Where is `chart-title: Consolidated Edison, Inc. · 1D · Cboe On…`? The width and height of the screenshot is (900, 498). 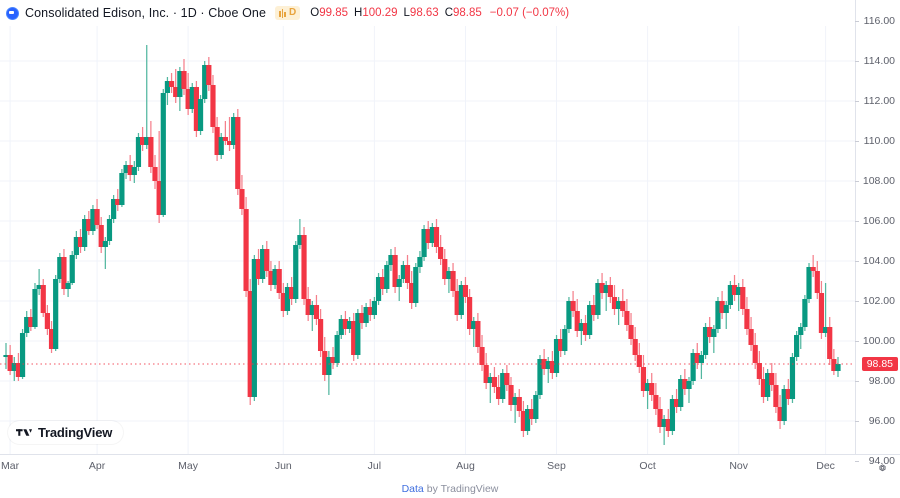
chart-title: Consolidated Edison, Inc. · 1D · Cboe On… is located at coordinates (146, 13).